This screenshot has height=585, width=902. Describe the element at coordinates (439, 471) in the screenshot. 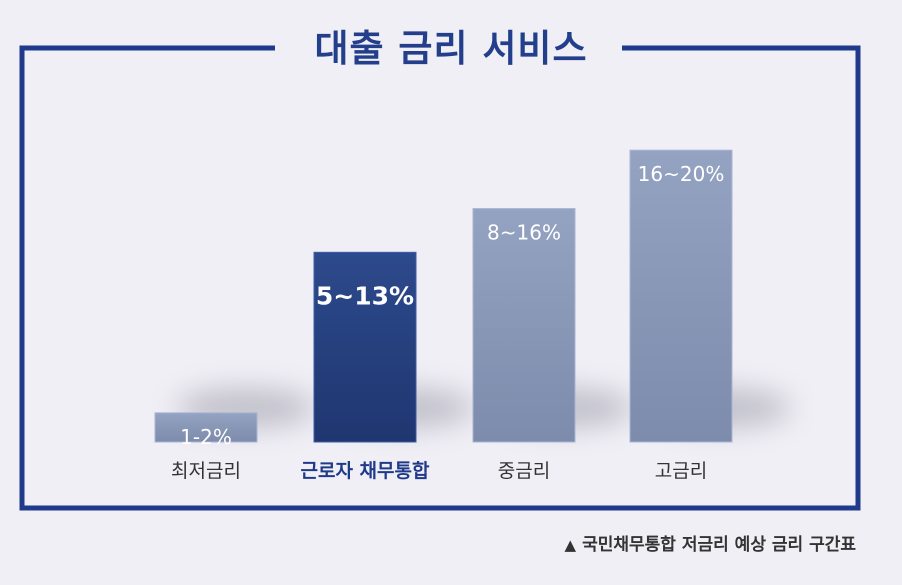

I see `category-label-group: 최저금리 근로자 채무통합 중금리 고금리` at that location.